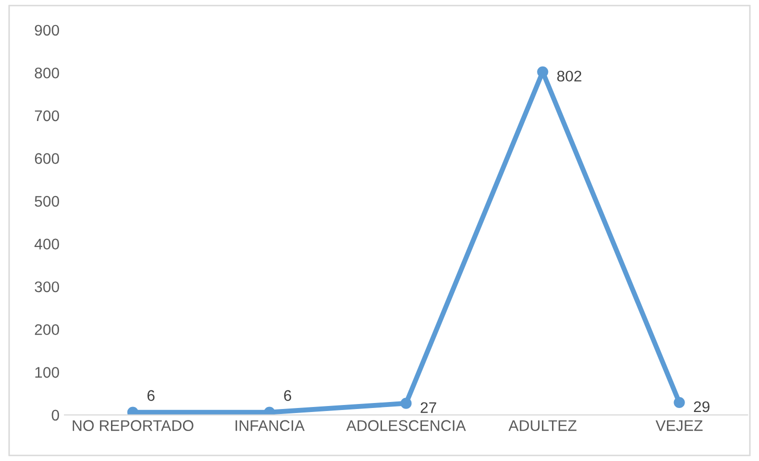  What do you see at coordinates (56, 415) in the screenshot?
I see `y-tick-label: 0` at bounding box center [56, 415].